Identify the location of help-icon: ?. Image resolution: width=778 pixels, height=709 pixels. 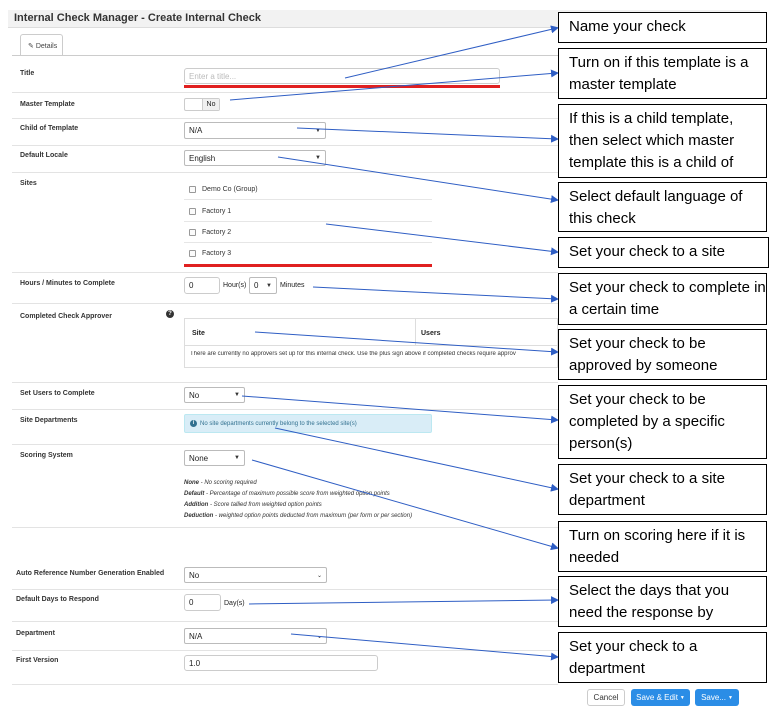
(170, 314).